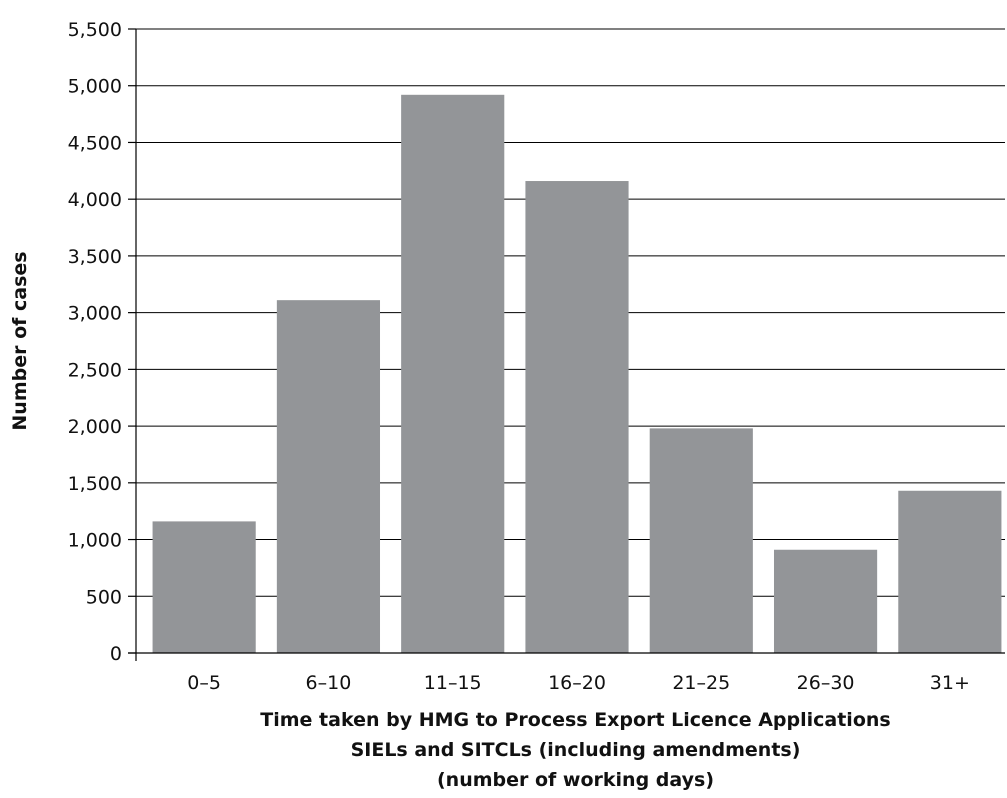  Describe the element at coordinates (95, 87) in the screenshot. I see `y-tick-label: 5,000` at that location.